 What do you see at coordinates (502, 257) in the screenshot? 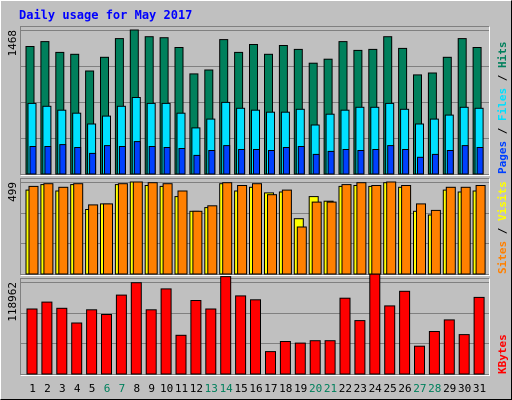
I see `legend-entry-sites: Sites` at bounding box center [502, 257].